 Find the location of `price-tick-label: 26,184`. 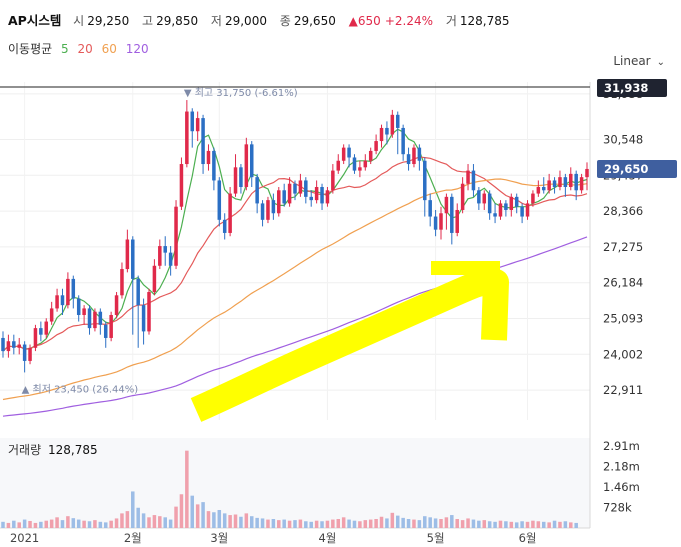

price-tick-label: 26,184 is located at coordinates (623, 283).